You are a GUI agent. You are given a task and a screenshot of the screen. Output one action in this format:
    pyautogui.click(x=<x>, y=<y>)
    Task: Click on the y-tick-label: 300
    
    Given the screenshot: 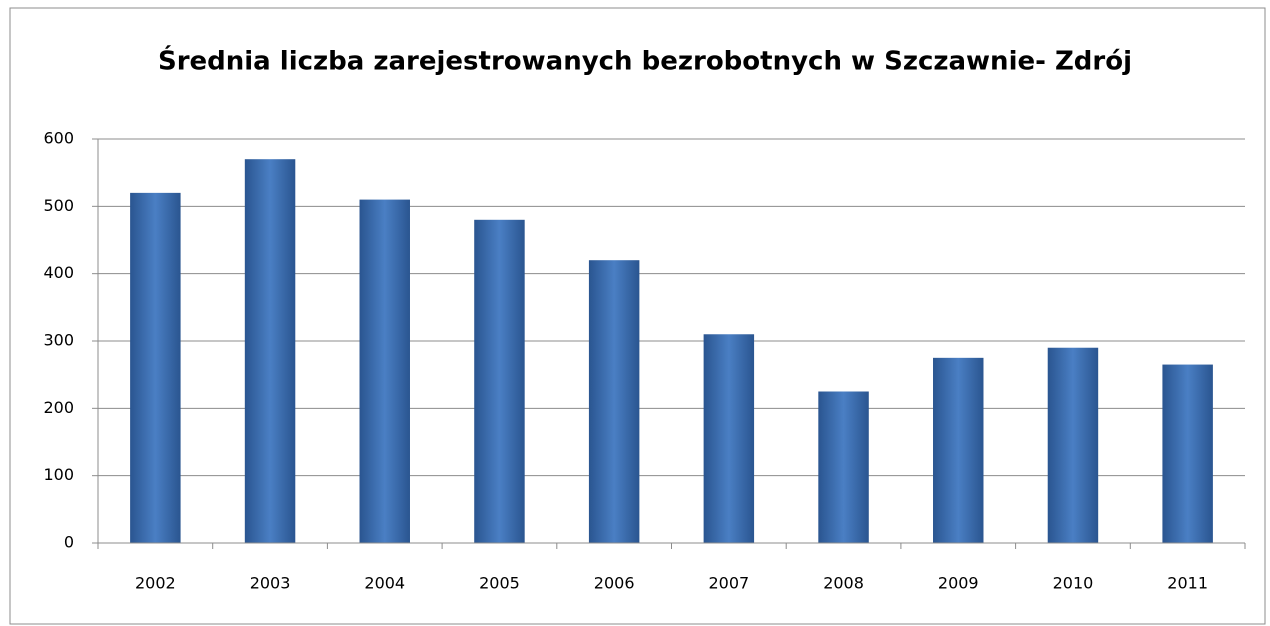 What is the action you would take?
    pyautogui.click(x=58, y=340)
    